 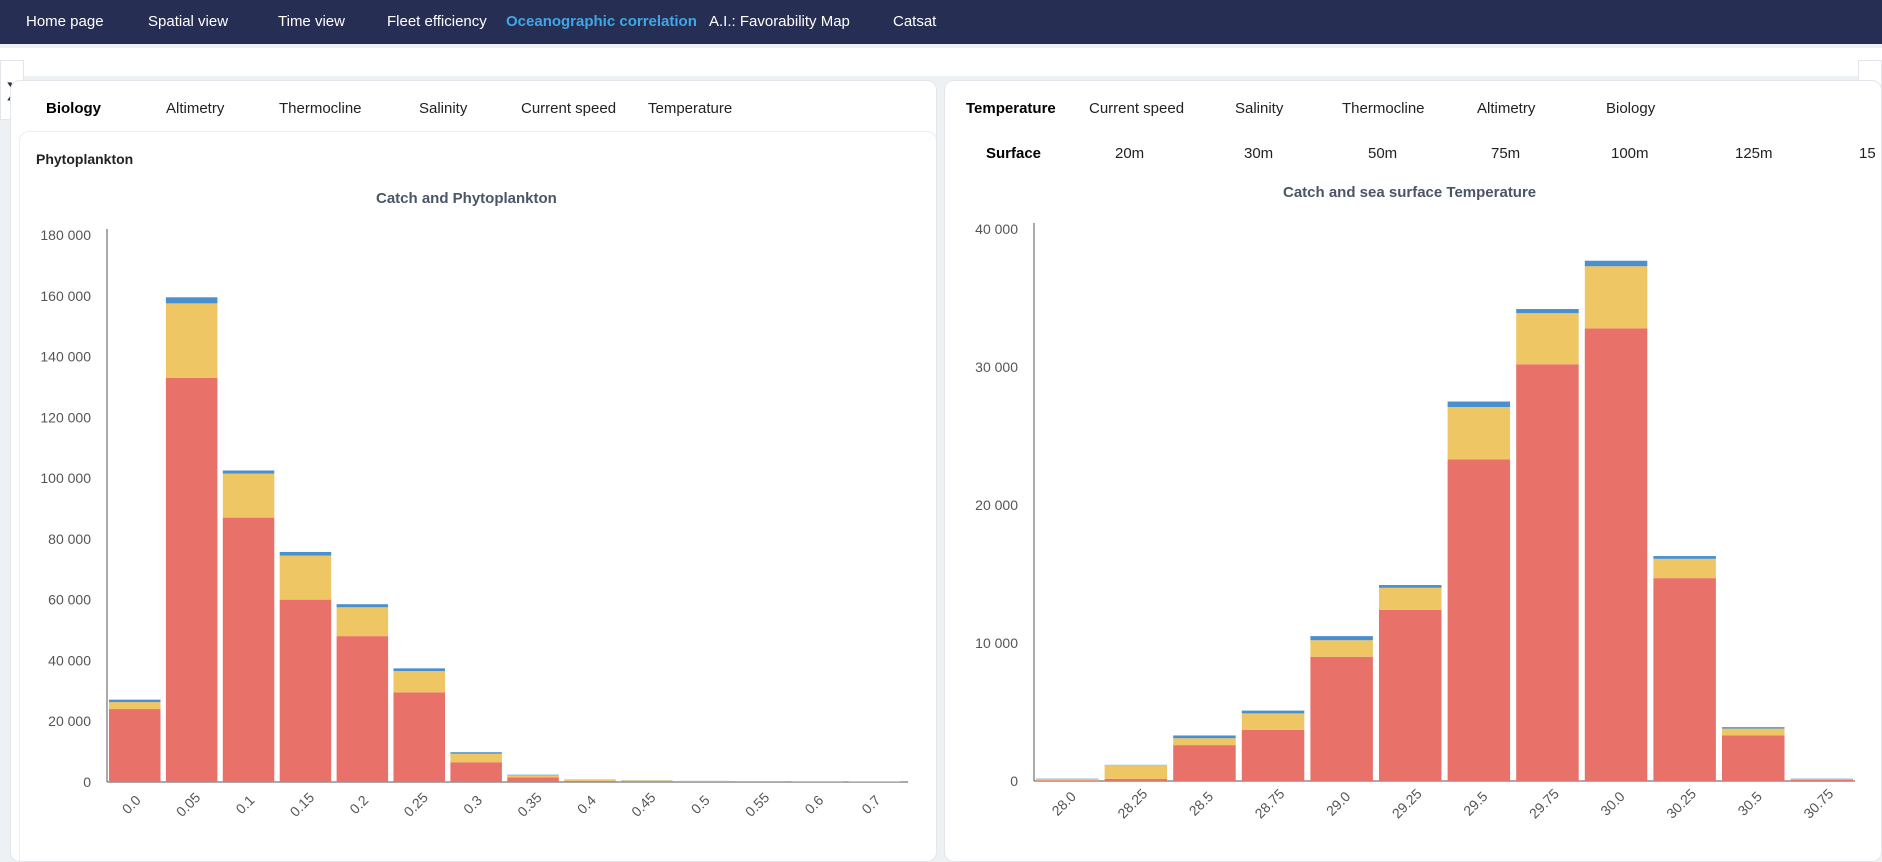 What do you see at coordinates (1753, 727) in the screenshot?
I see `bar-30.5-series-3` at bounding box center [1753, 727].